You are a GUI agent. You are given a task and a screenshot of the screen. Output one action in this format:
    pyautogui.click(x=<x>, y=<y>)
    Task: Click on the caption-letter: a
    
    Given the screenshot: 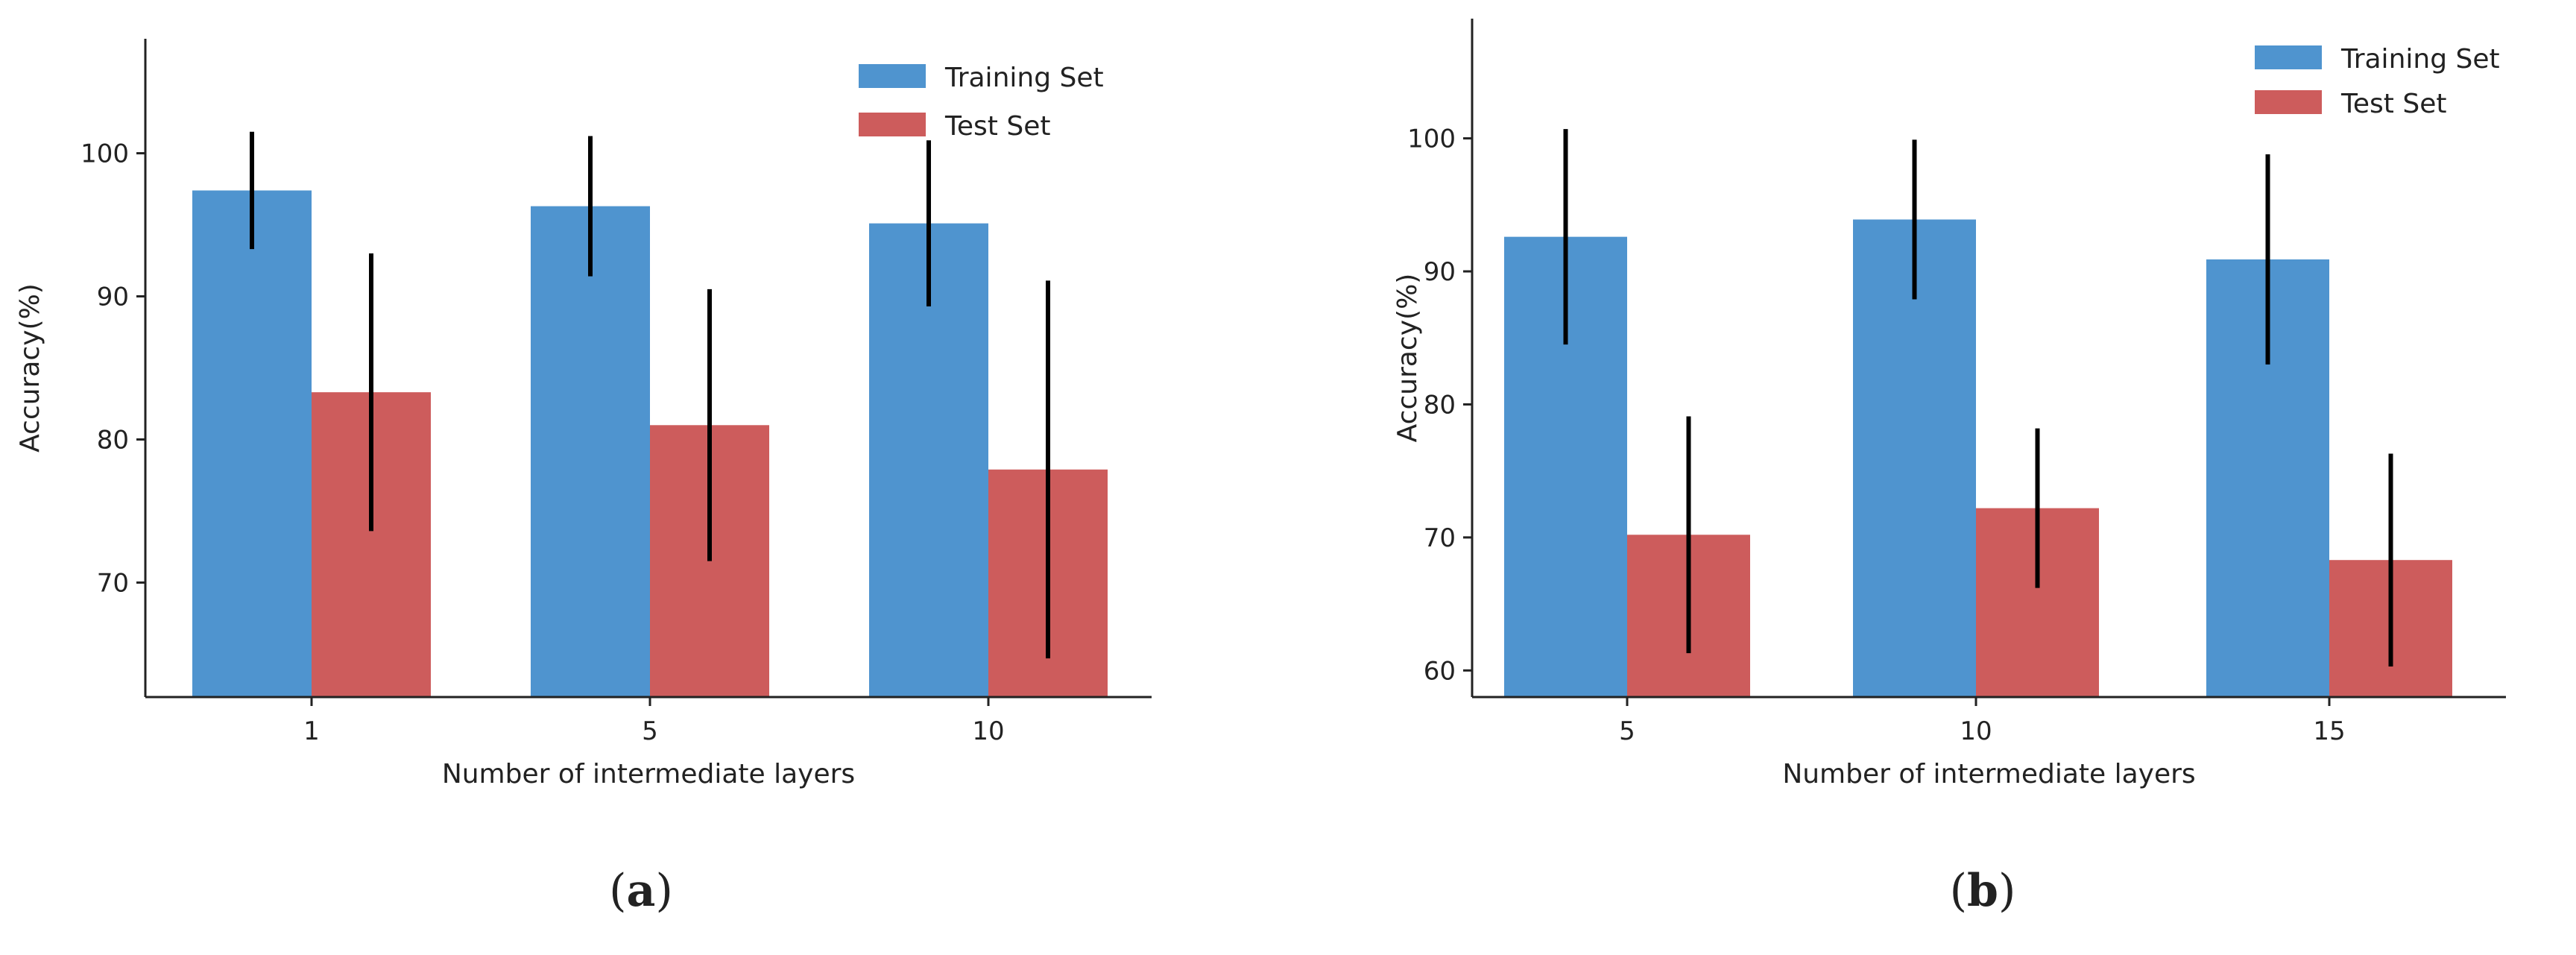 What is the action you would take?
    pyautogui.click(x=641, y=891)
    